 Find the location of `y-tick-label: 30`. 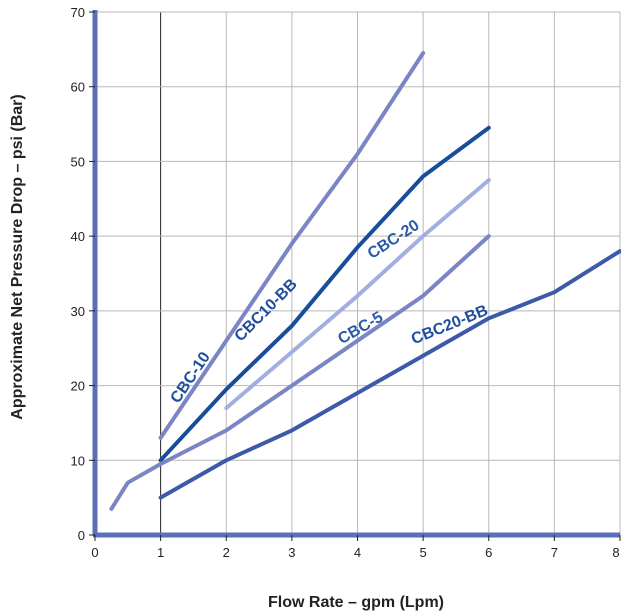

y-tick-label: 30 is located at coordinates (78, 311).